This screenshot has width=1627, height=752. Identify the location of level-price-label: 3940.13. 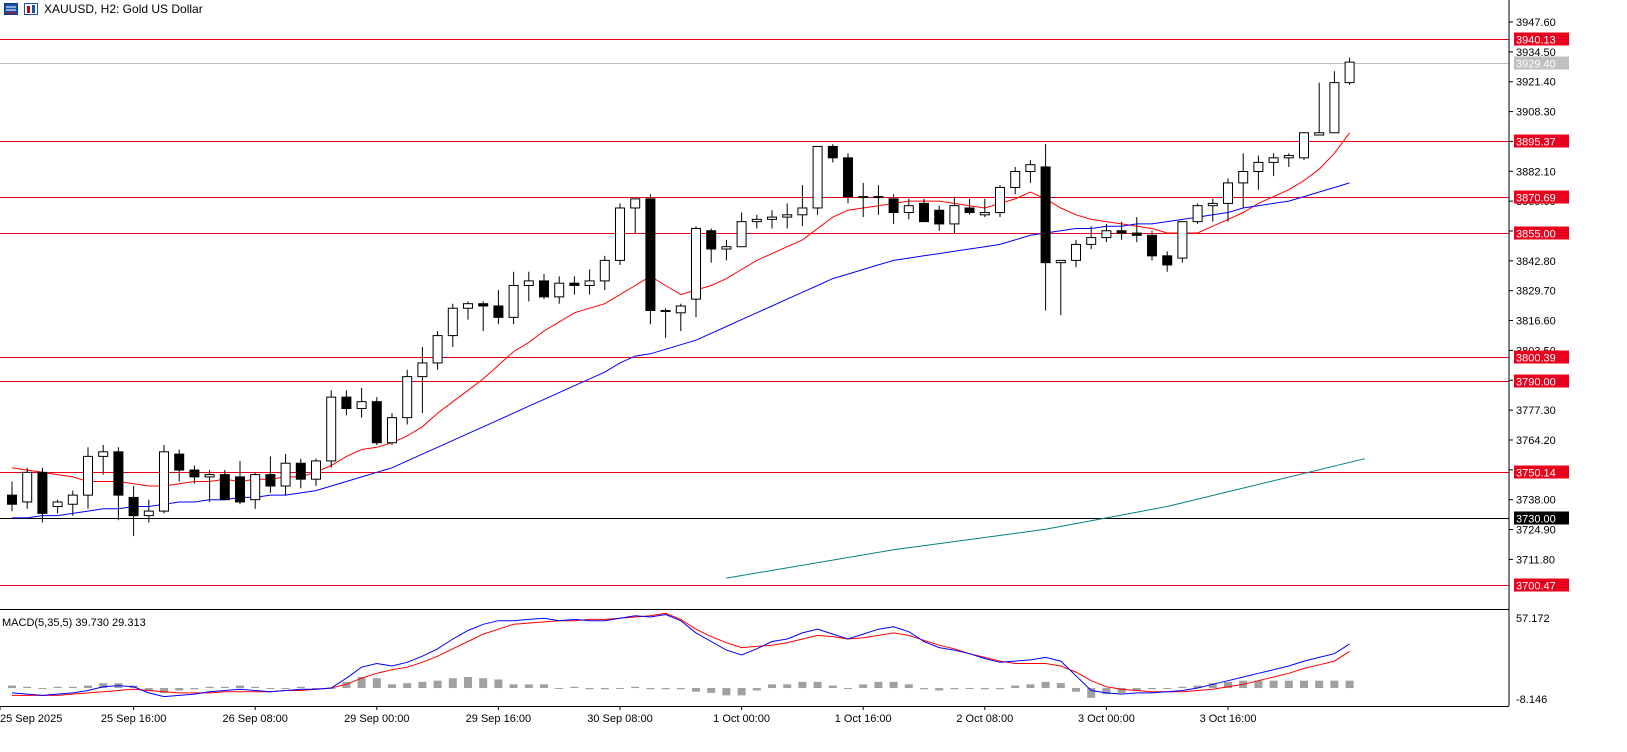
(1536, 41).